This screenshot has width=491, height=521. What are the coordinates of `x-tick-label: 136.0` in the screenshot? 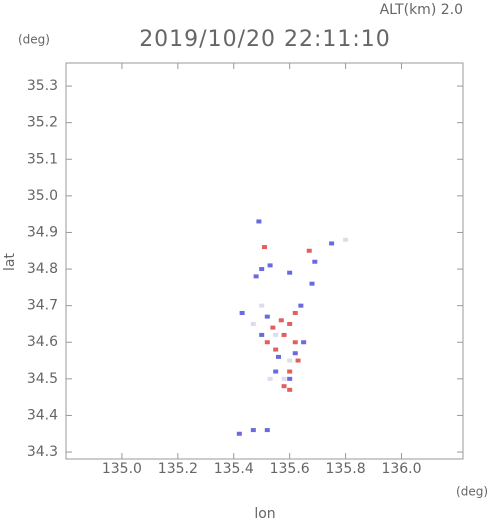 It's located at (401, 469).